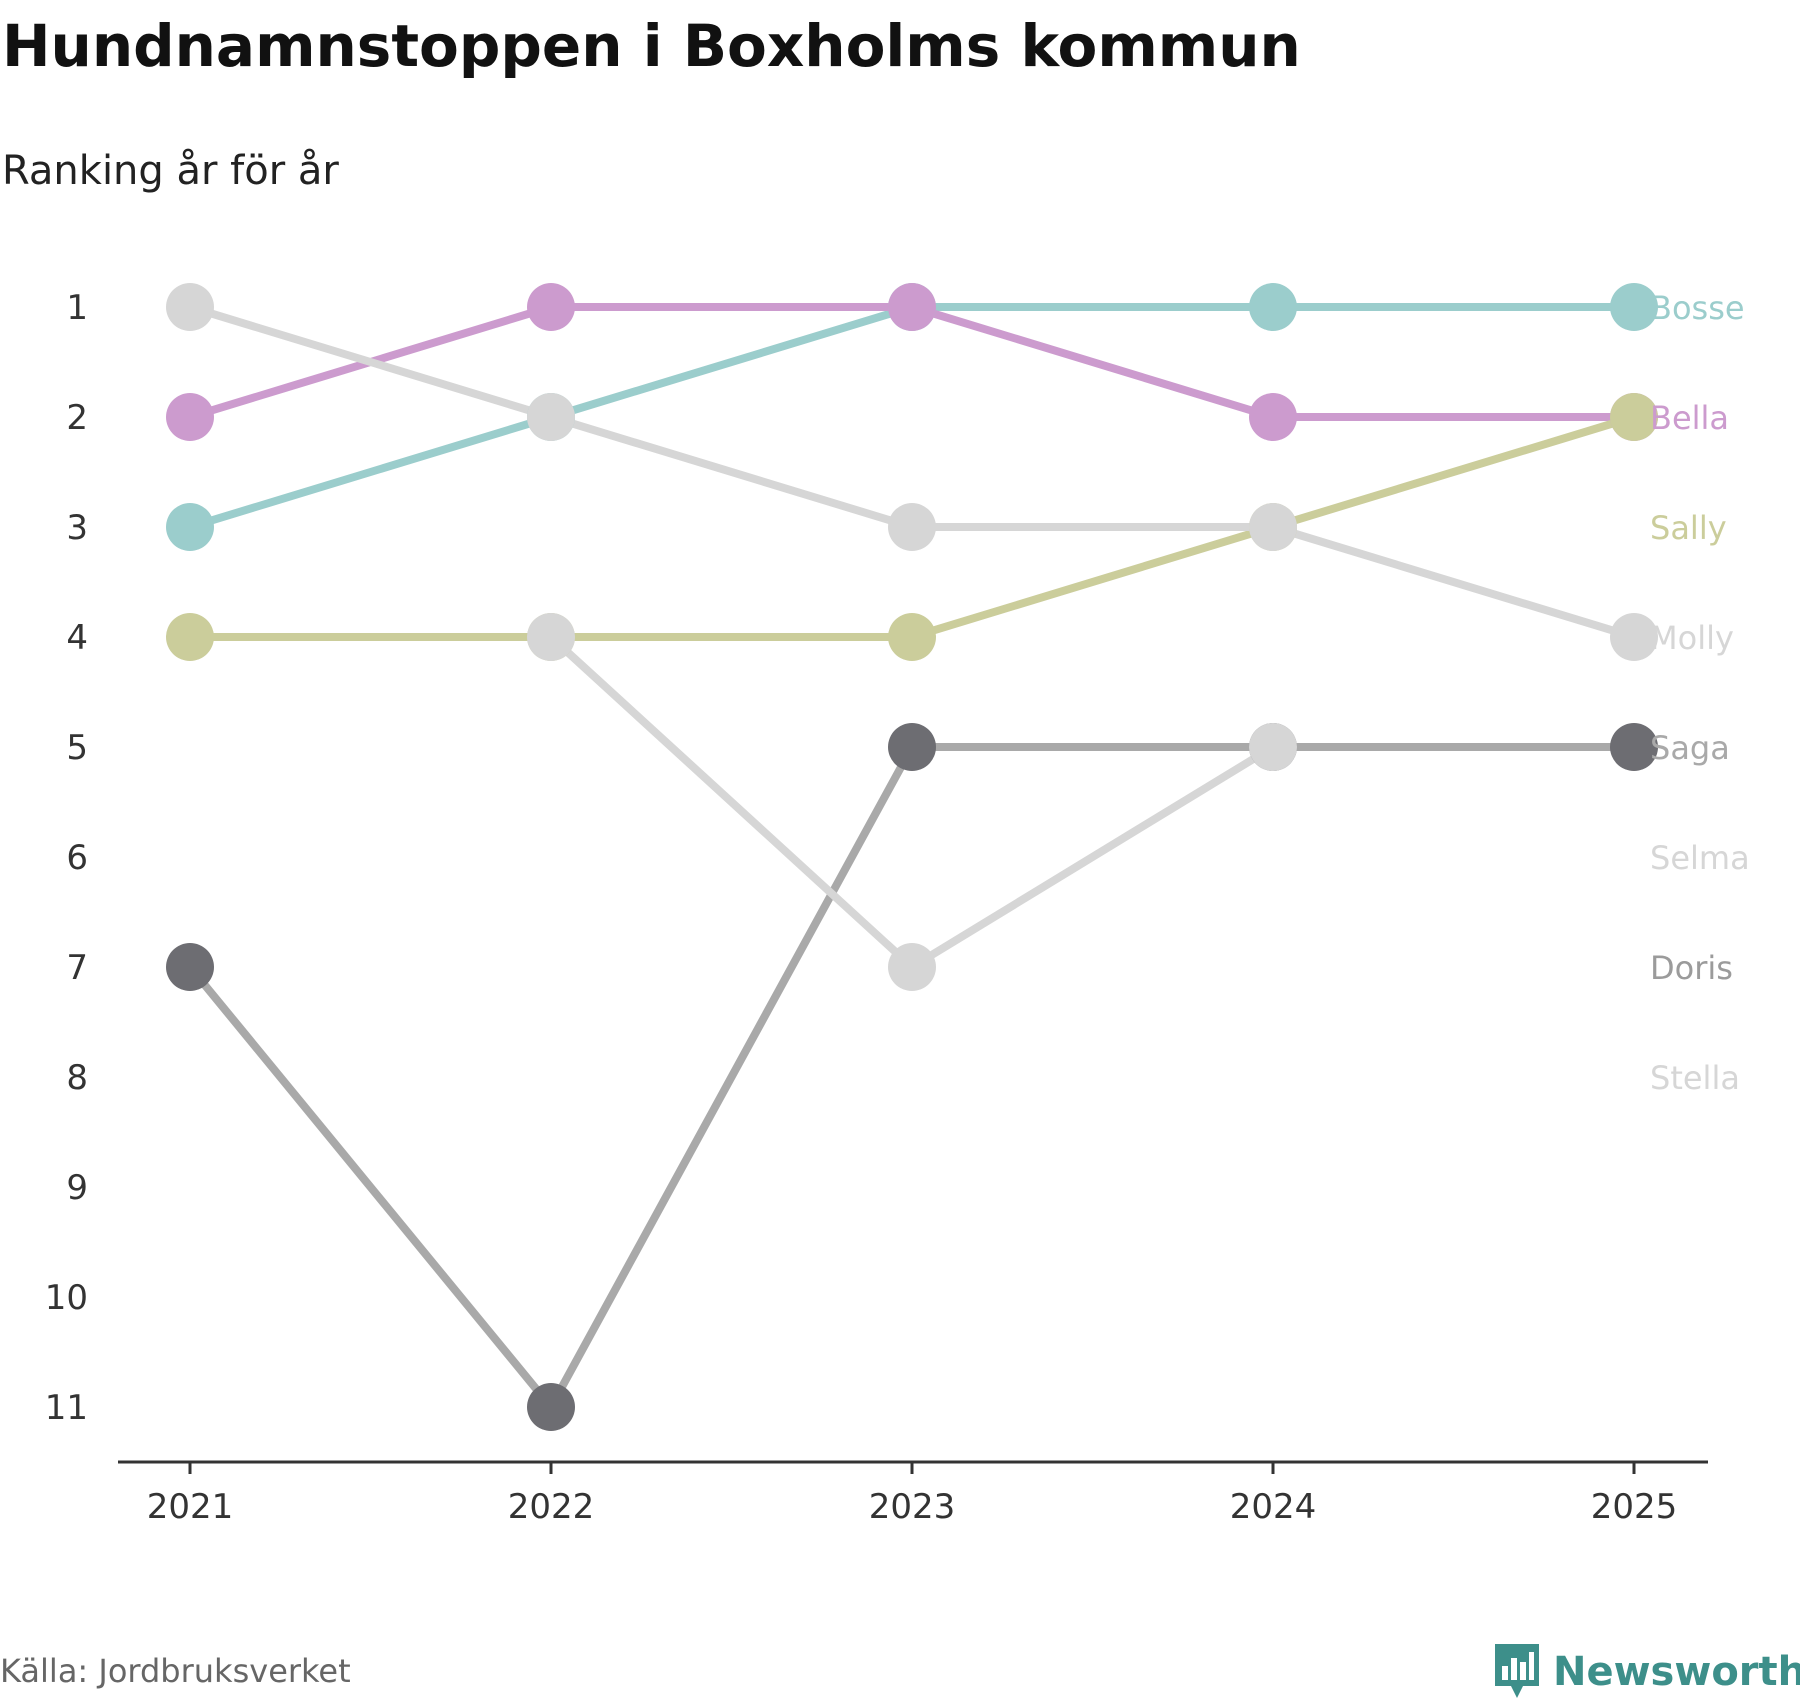  What do you see at coordinates (77, 418) in the screenshot?
I see `y-tick-label: 2` at bounding box center [77, 418].